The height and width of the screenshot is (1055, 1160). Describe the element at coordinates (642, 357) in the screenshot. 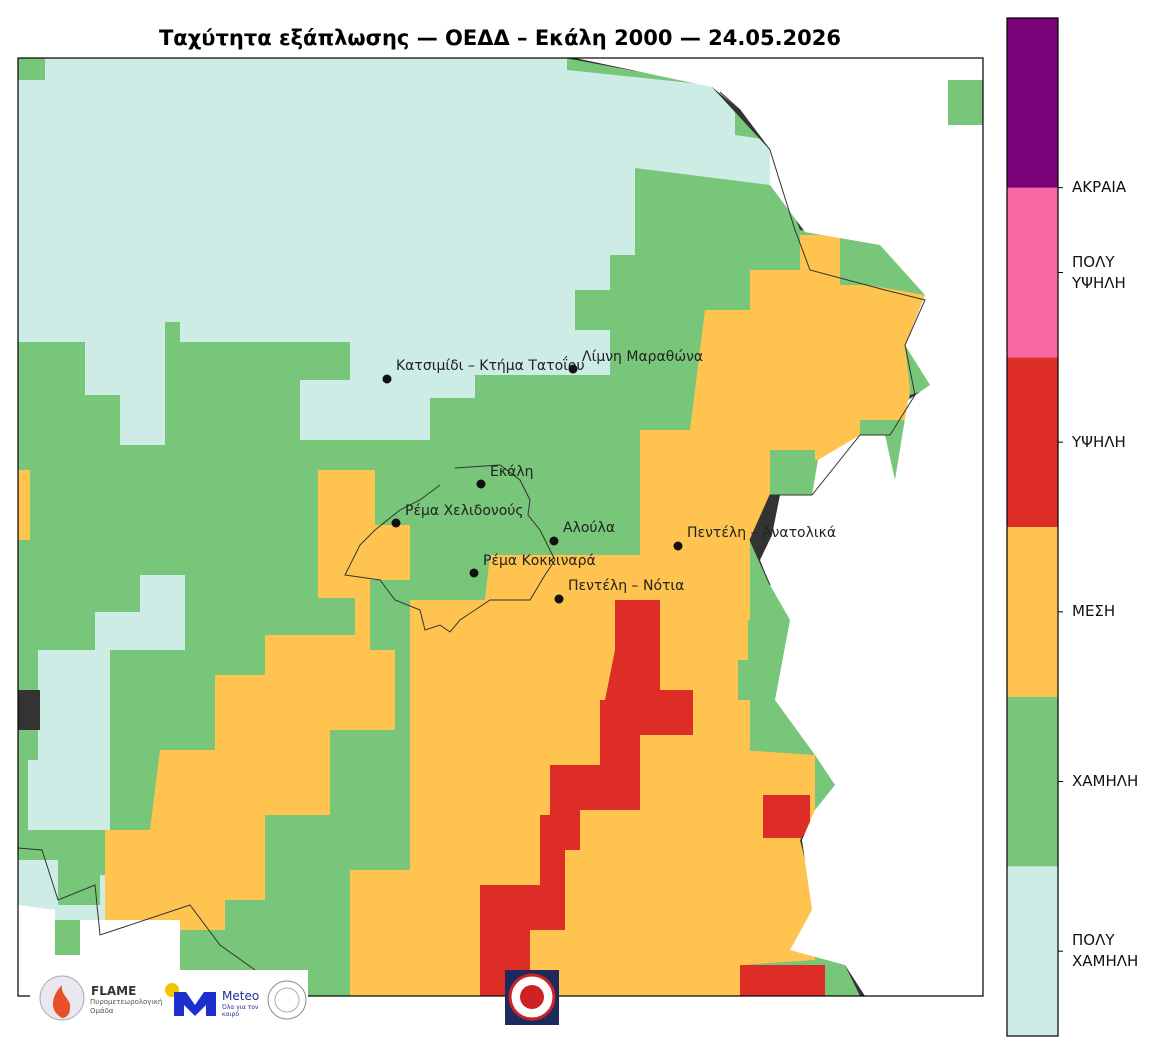

I see `place-label: Λίμνη Μαραθώνα` at that location.